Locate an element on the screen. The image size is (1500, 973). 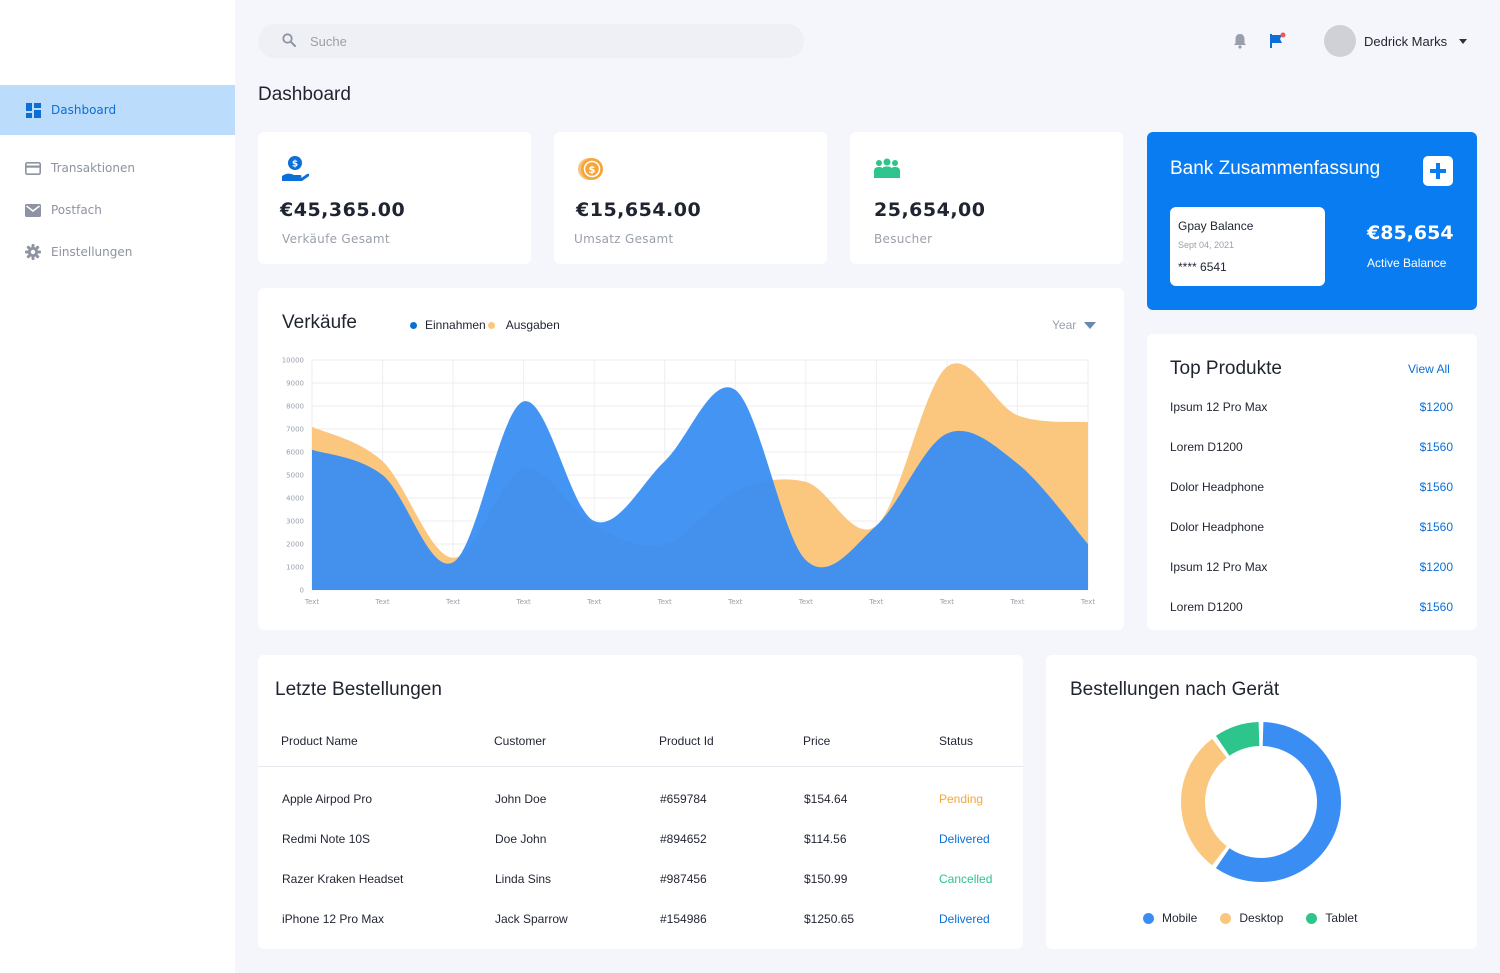
table-cell-status: Pending is located at coordinates (961, 799).